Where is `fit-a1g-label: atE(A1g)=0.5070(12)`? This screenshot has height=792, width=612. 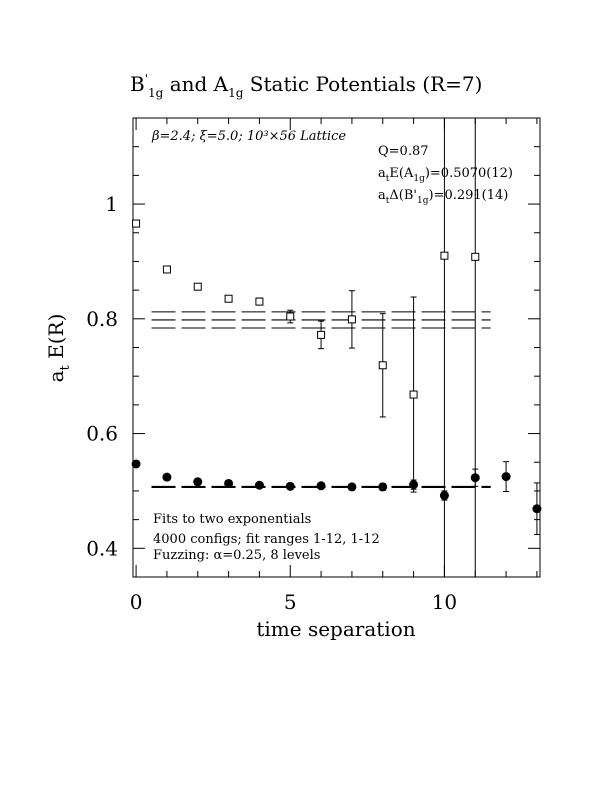 fit-a1g-label: atE(A1g)=0.5070(12) is located at coordinates (445, 175).